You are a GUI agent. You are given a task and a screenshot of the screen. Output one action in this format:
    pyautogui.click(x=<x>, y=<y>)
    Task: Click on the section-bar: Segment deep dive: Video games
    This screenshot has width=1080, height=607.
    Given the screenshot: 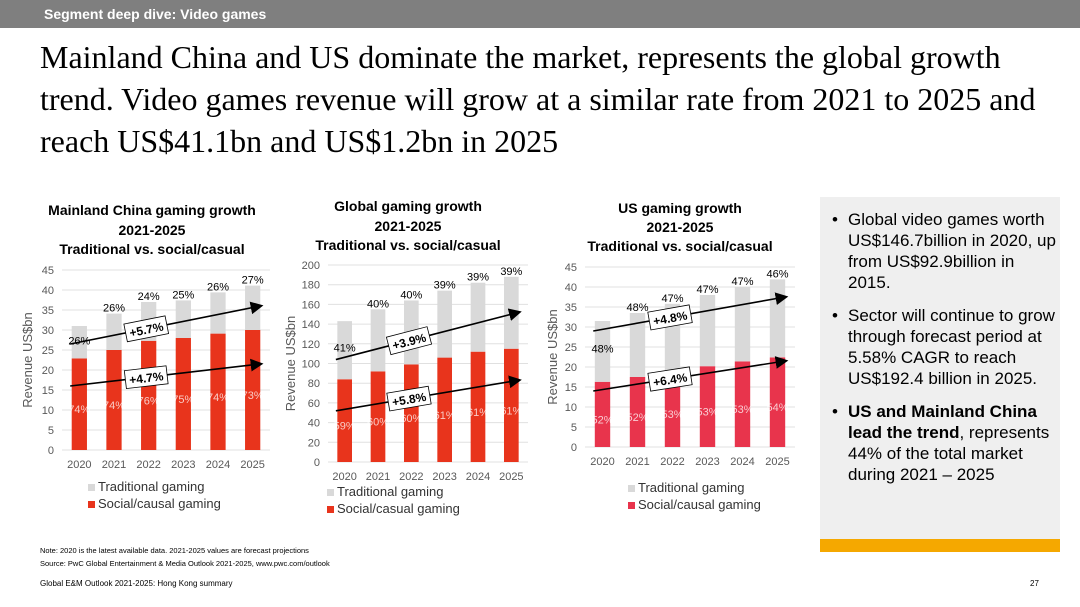 What is the action you would take?
    pyautogui.click(x=540, y=14)
    